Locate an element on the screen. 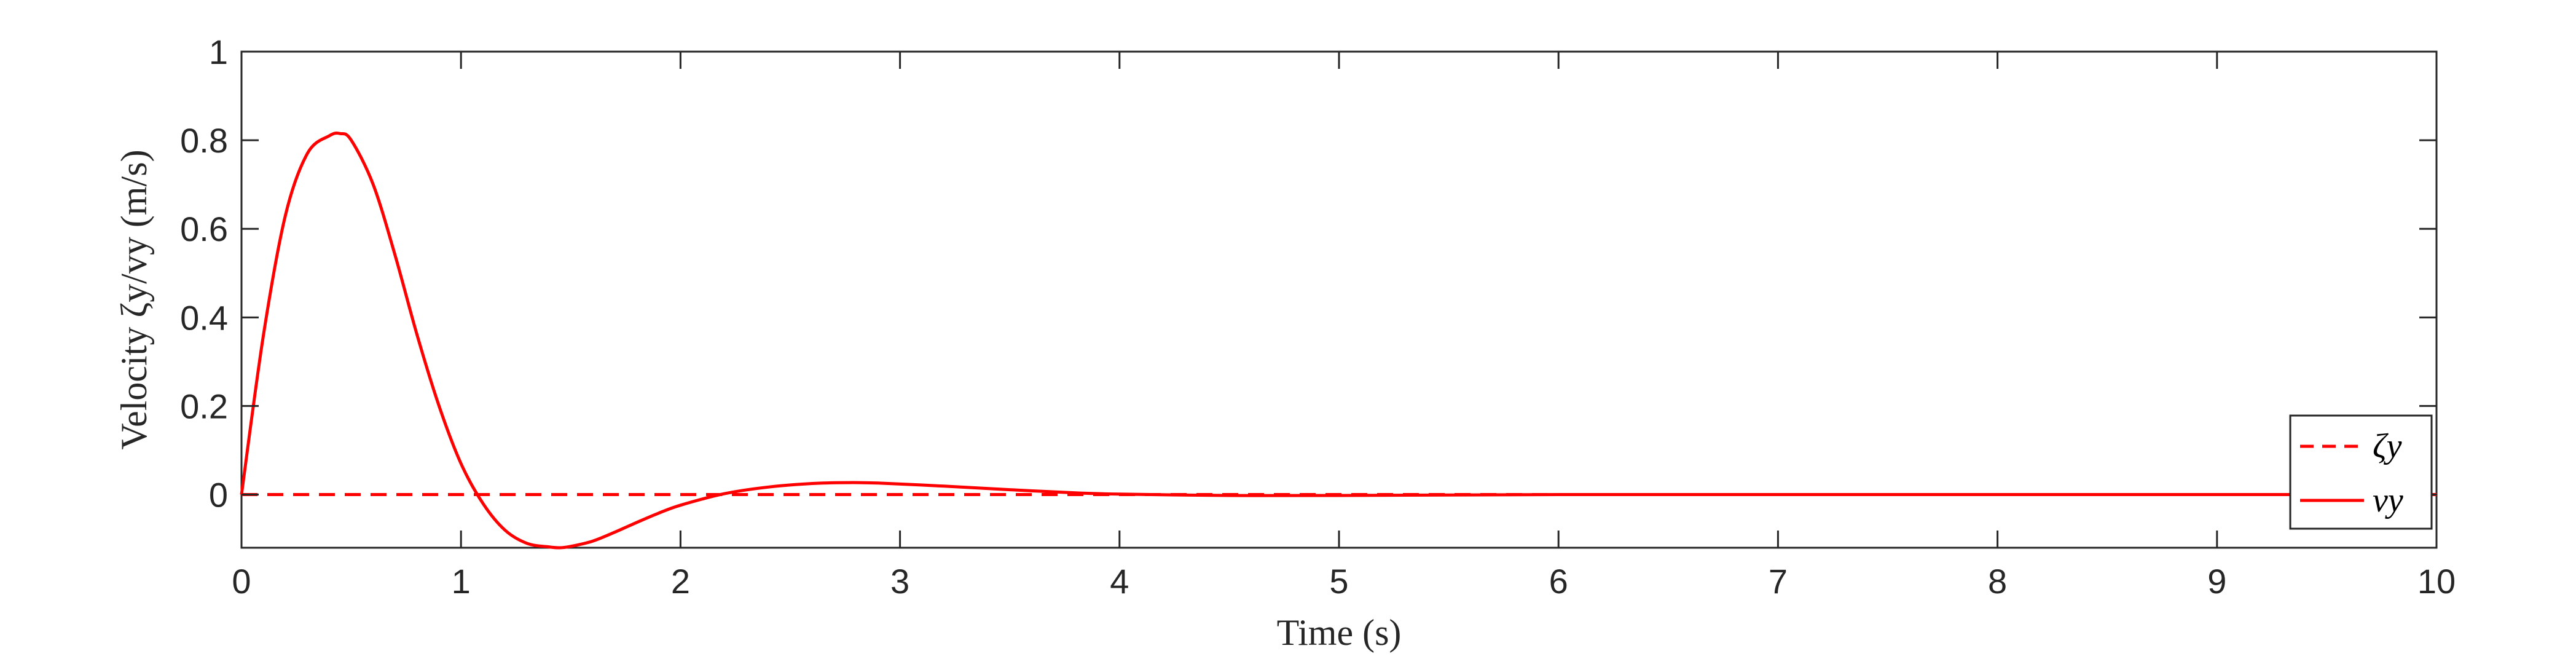  legend: ζy vy is located at coordinates (2361, 472).